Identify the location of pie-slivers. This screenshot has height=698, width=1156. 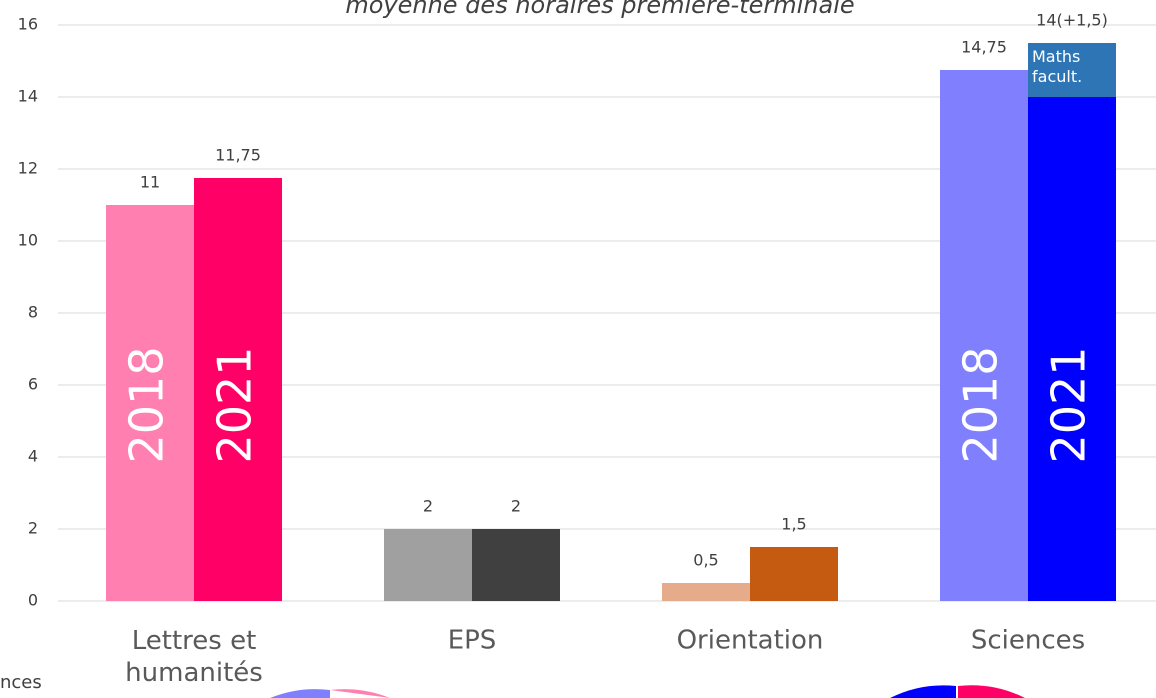
(647, 691).